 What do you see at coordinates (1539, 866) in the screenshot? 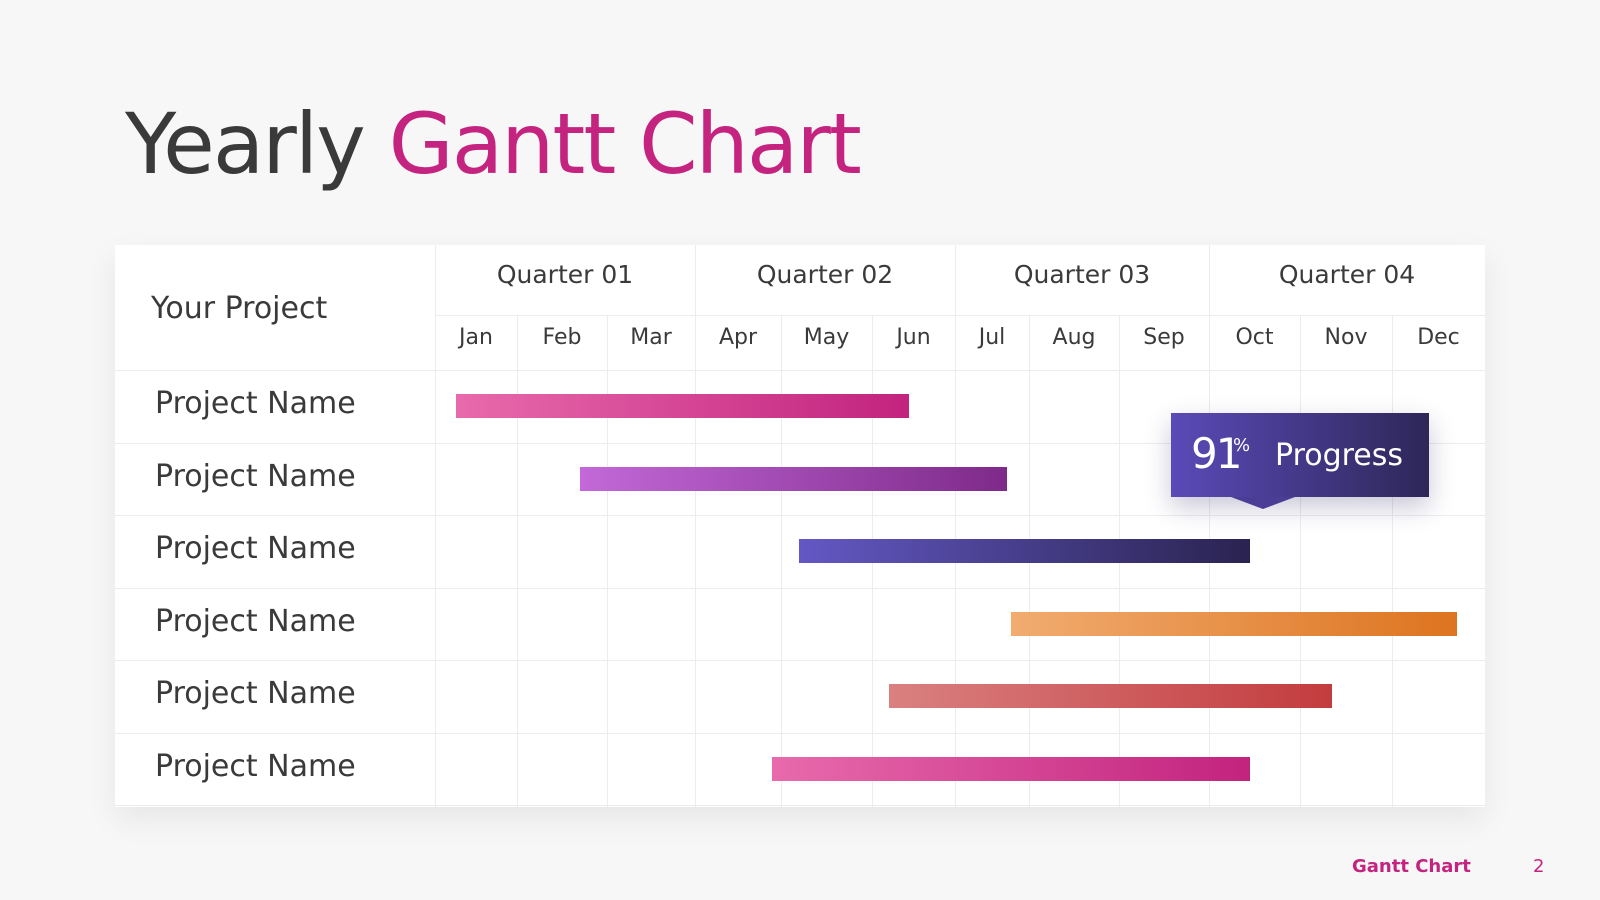
I see `page-number: 2` at bounding box center [1539, 866].